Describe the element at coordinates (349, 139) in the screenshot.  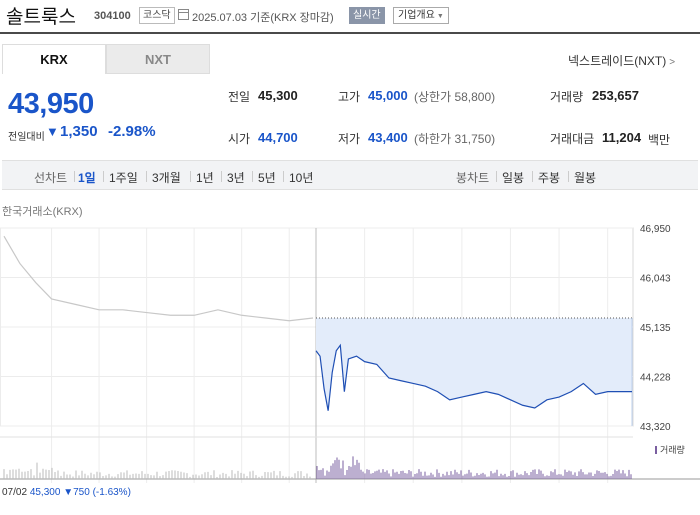
I see `low-label: 저가` at that location.